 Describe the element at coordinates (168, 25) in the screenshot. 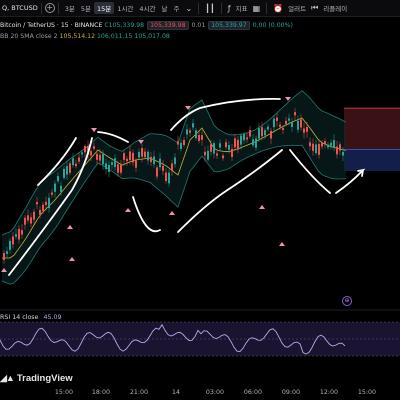

I see `sell-button: 105,339.98` at that location.